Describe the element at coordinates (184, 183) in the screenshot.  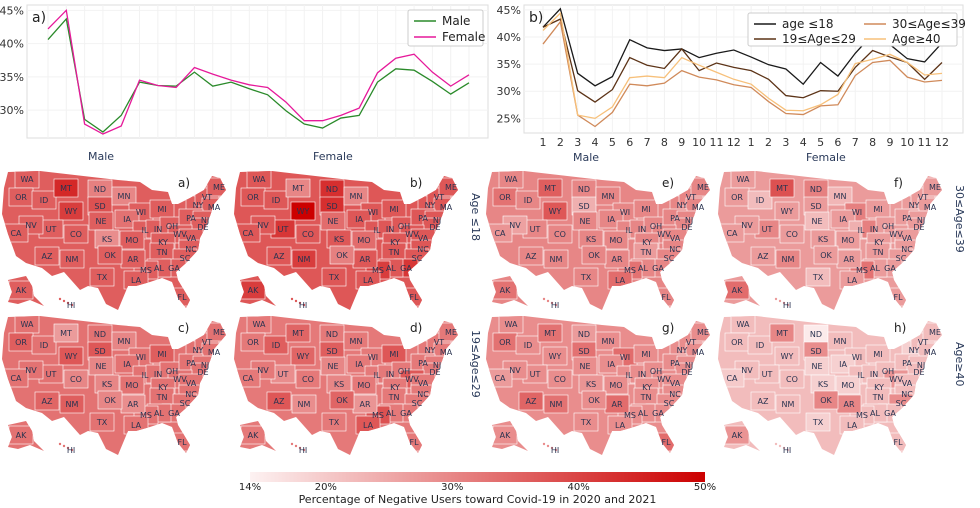
I see `panel-label: a)` at that location.